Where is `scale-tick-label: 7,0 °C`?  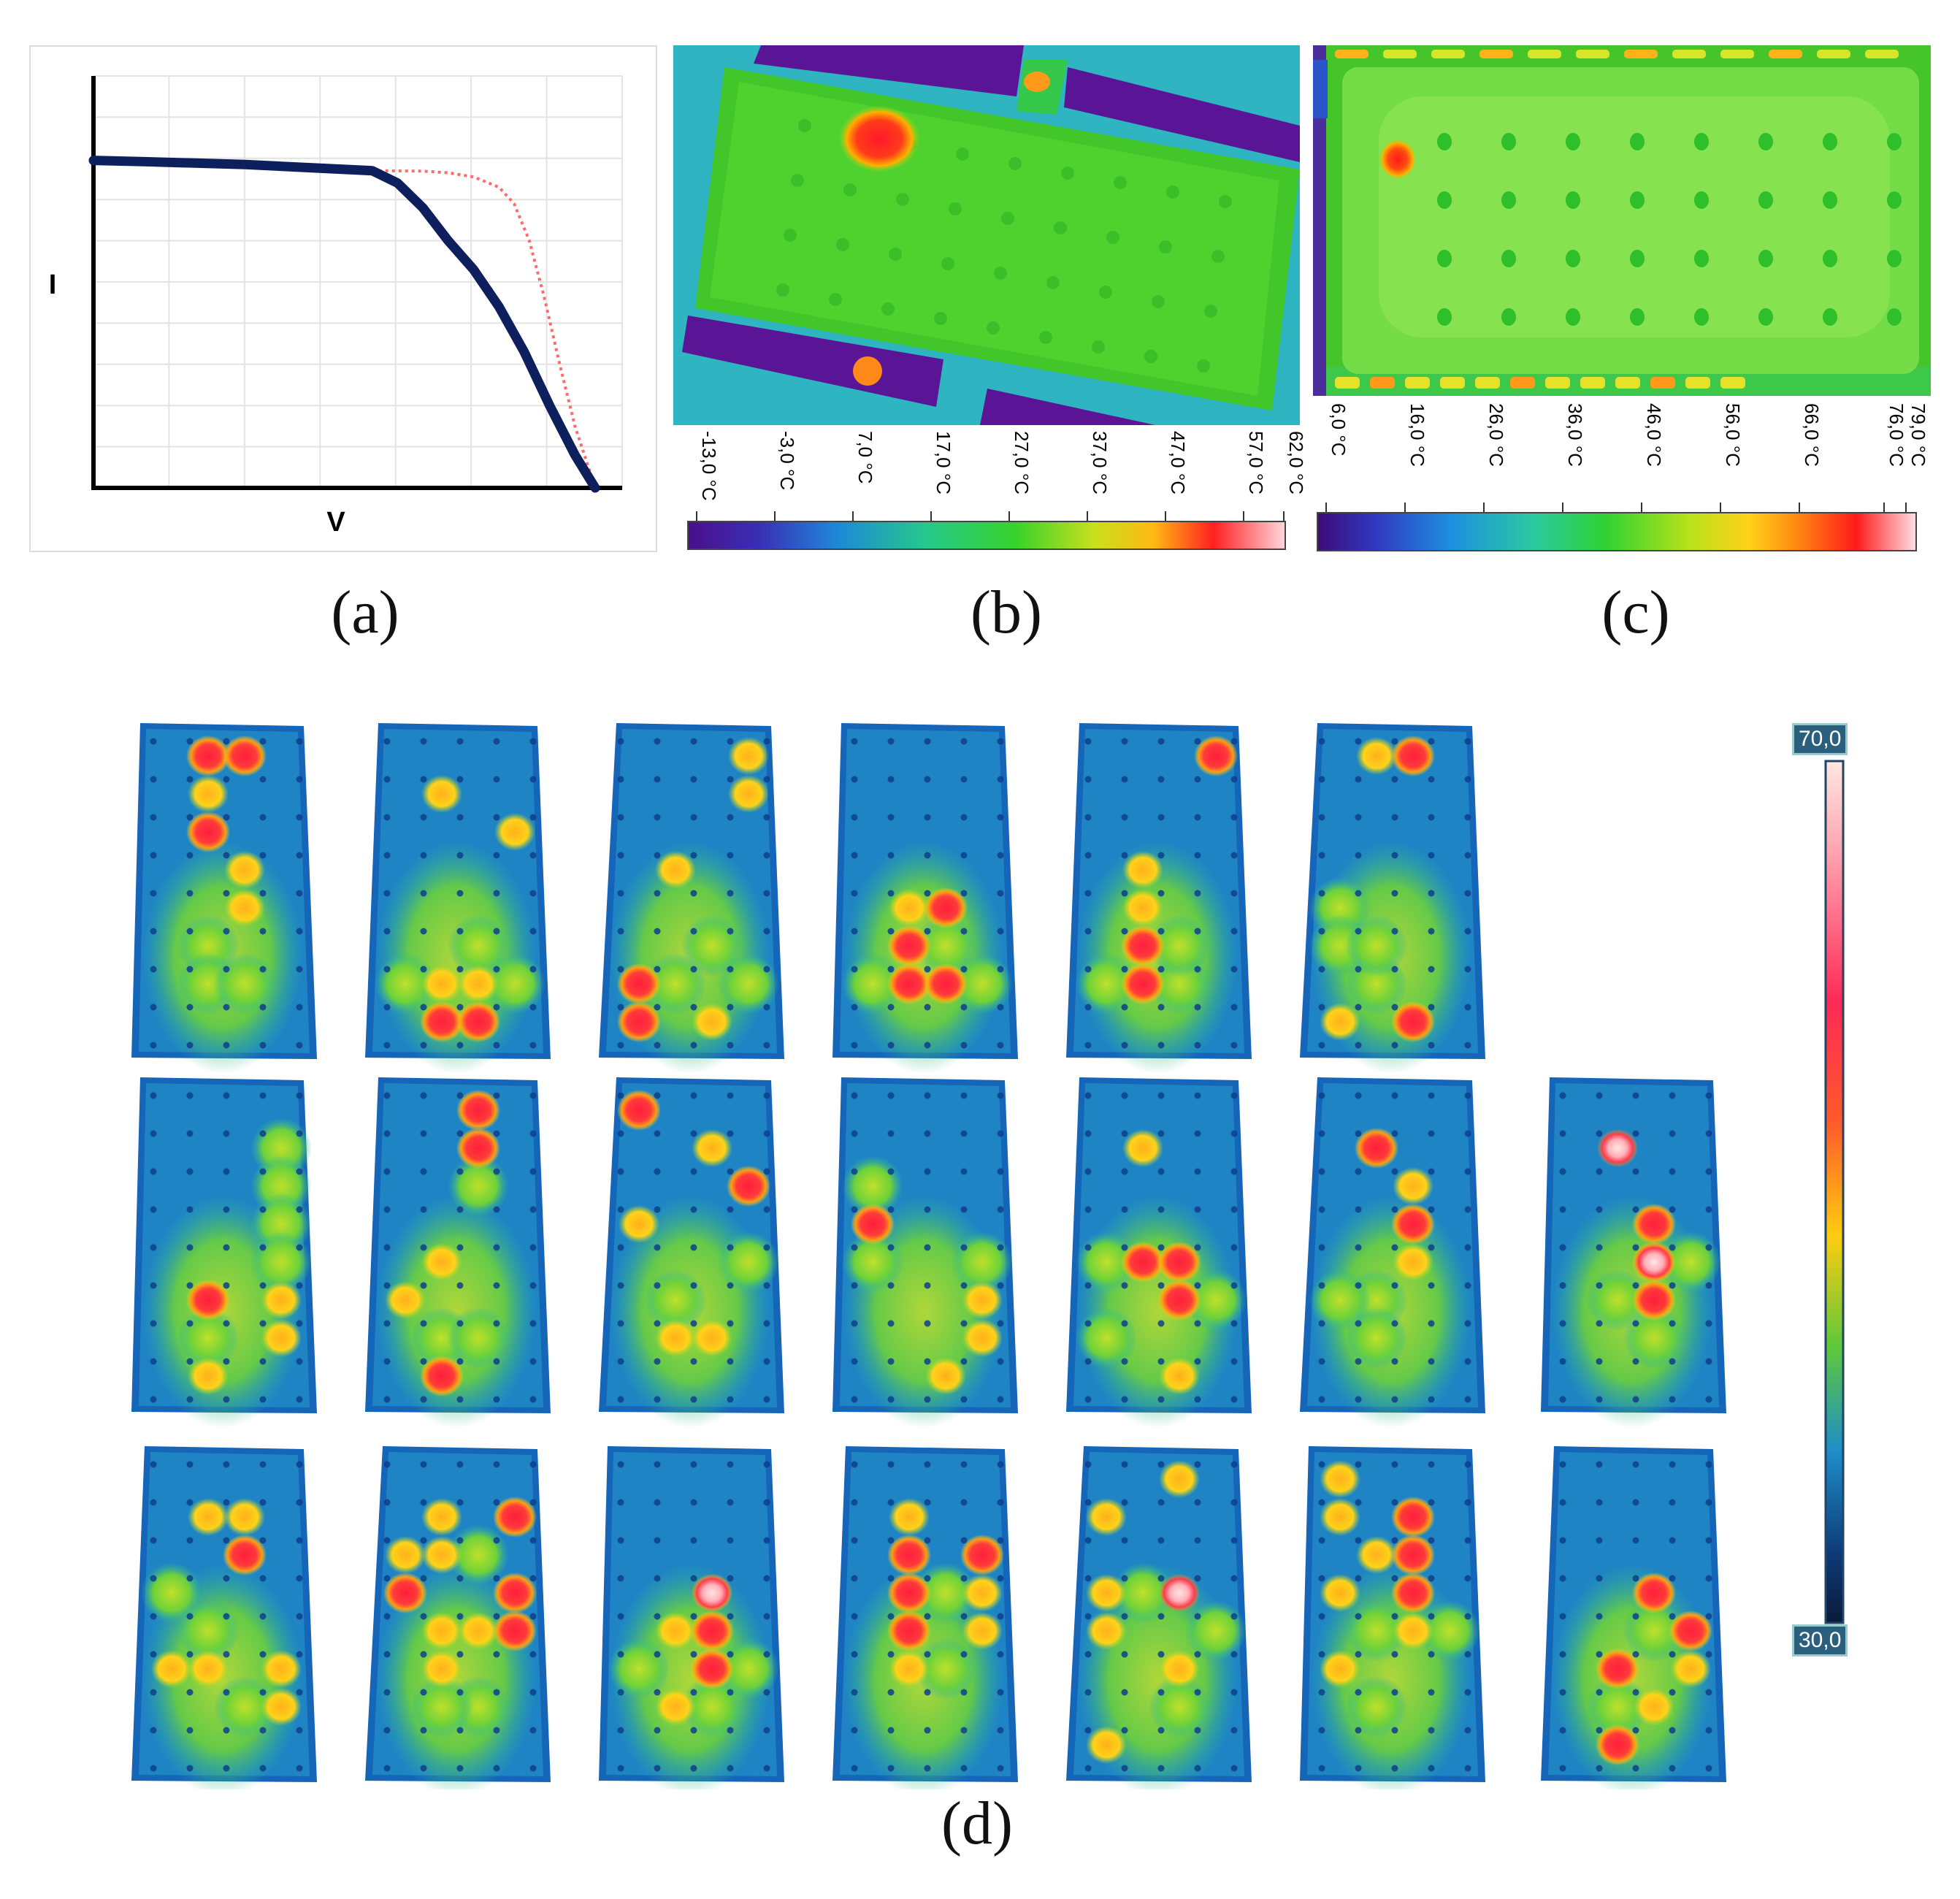
scale-tick-label: 7,0 °C is located at coordinates (865, 457).